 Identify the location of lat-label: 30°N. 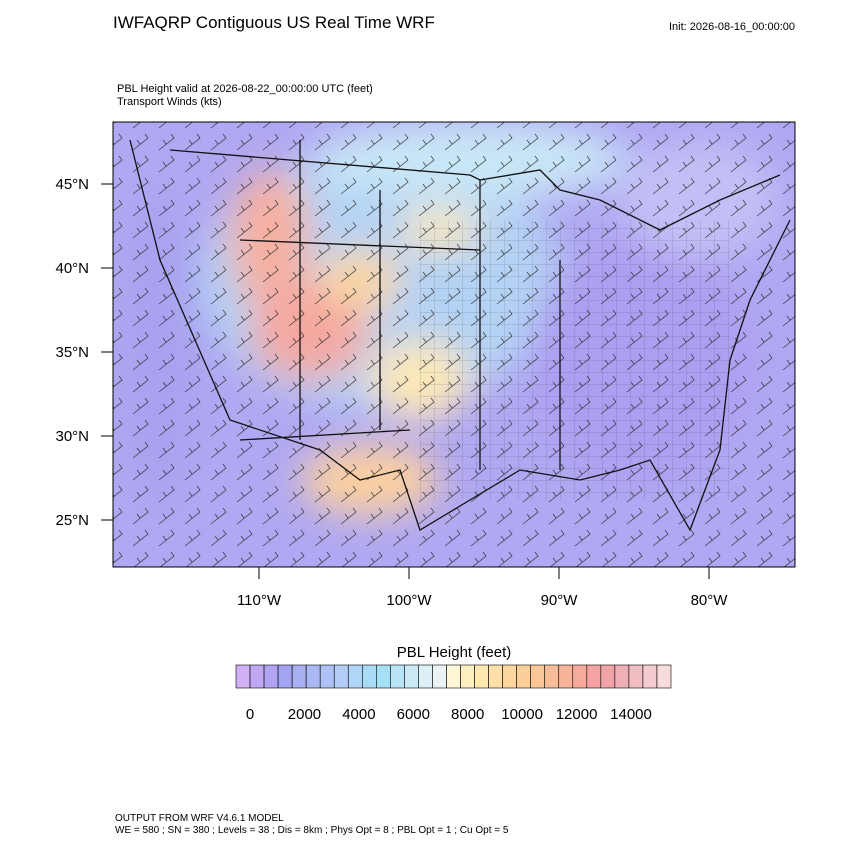
(72, 436).